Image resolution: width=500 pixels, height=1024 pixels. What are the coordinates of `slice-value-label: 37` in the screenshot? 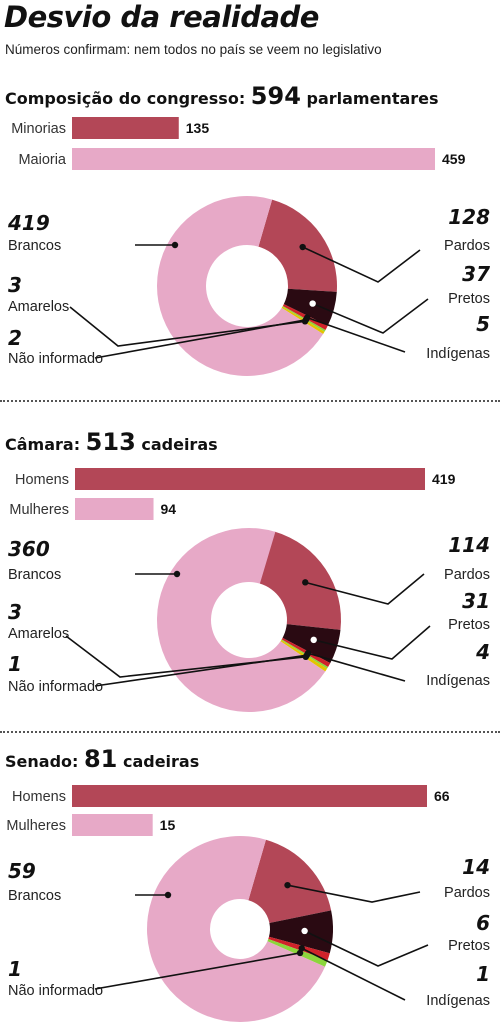 It's located at (476, 274).